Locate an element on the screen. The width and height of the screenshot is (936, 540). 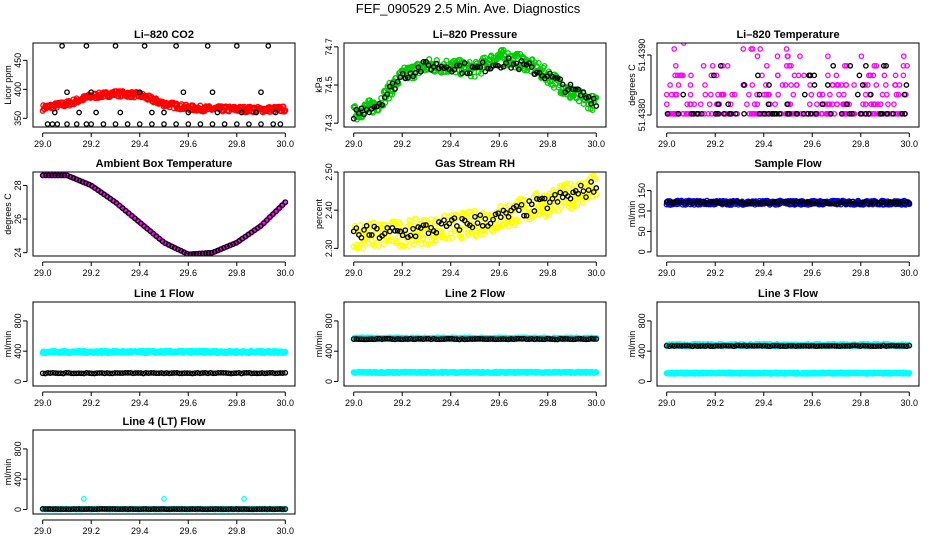
chart-title: Line 4 (LT) Flow is located at coordinates (164, 422).